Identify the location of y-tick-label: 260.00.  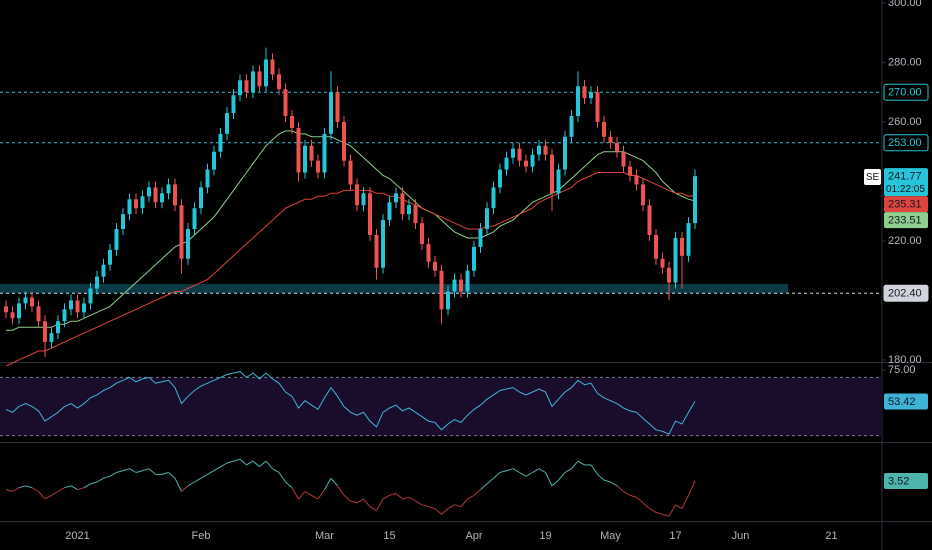
(905, 122).